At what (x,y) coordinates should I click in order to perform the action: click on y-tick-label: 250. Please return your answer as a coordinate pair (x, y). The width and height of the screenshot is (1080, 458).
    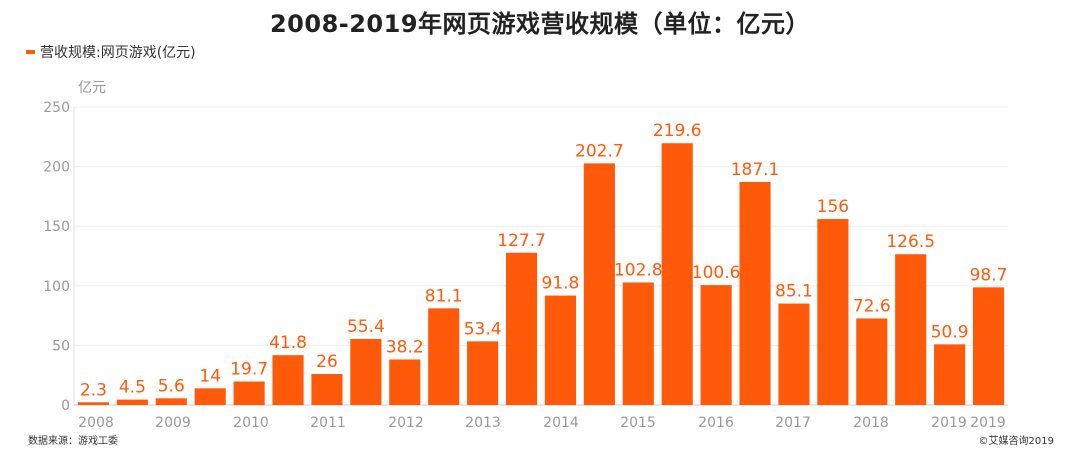
    Looking at the image, I should click on (56, 108).